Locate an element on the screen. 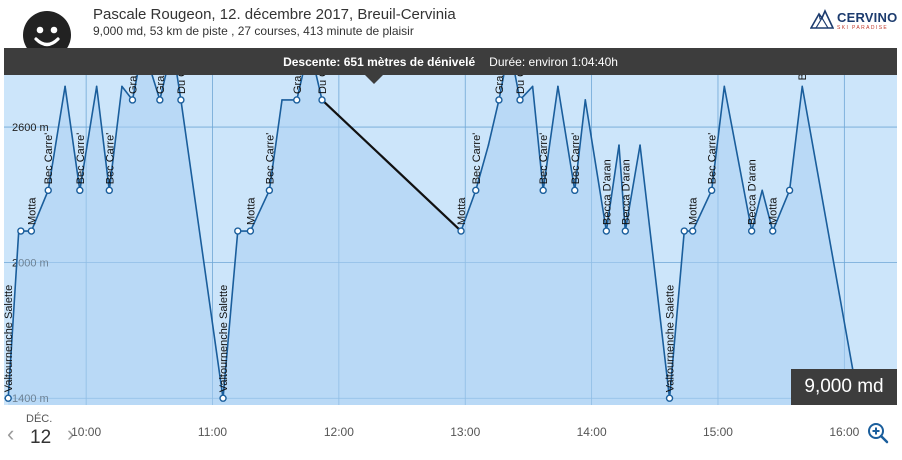  time-tick-label: 12:00 is located at coordinates (339, 432).